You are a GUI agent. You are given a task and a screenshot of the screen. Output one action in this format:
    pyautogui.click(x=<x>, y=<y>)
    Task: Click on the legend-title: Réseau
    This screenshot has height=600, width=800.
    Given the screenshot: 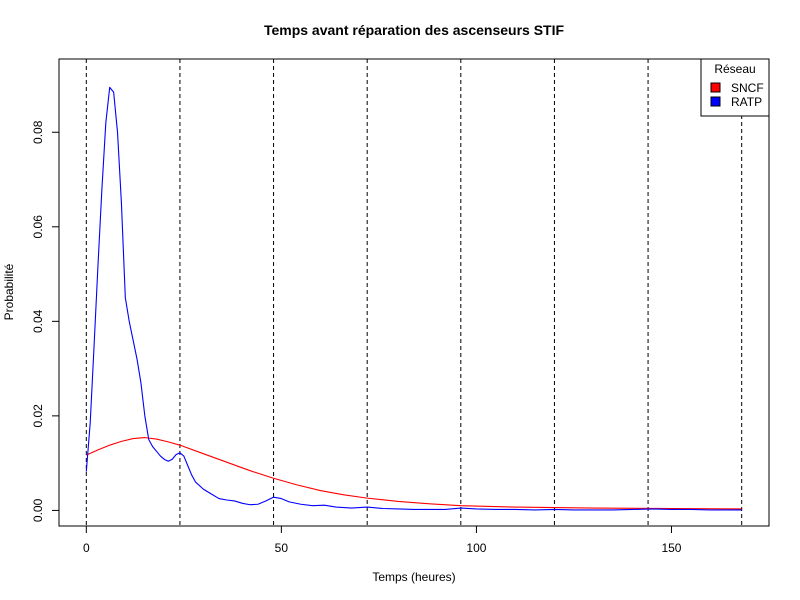 What is the action you would take?
    pyautogui.click(x=734, y=69)
    